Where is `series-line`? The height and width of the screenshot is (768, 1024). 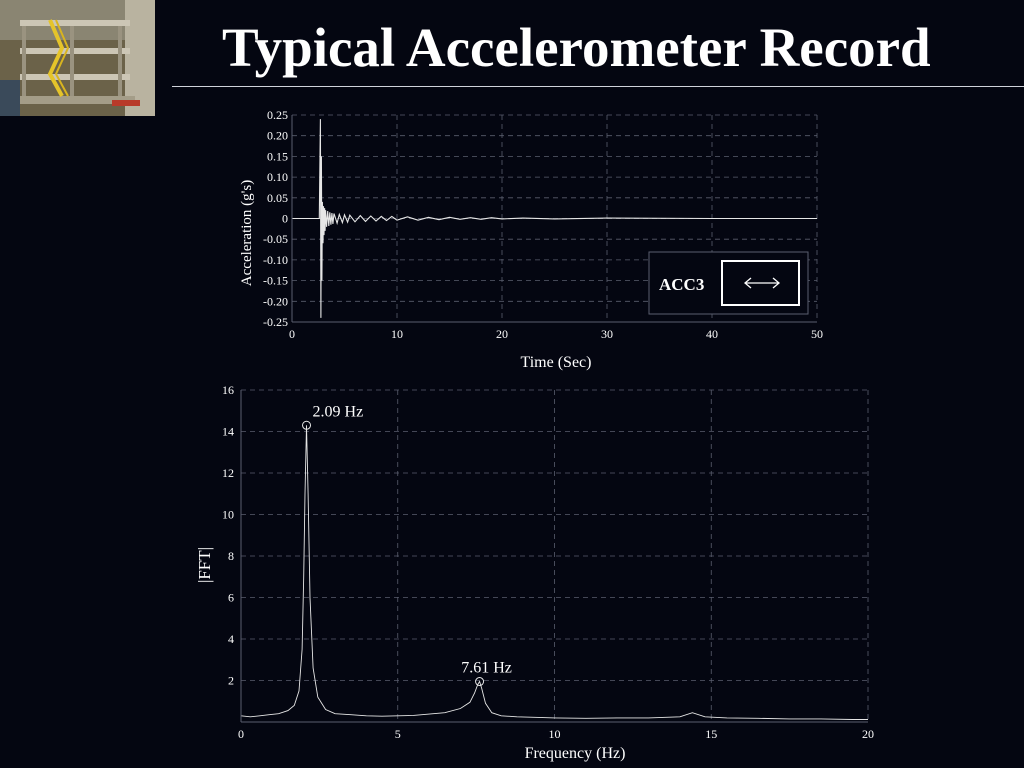
series-line is located at coordinates (554, 218).